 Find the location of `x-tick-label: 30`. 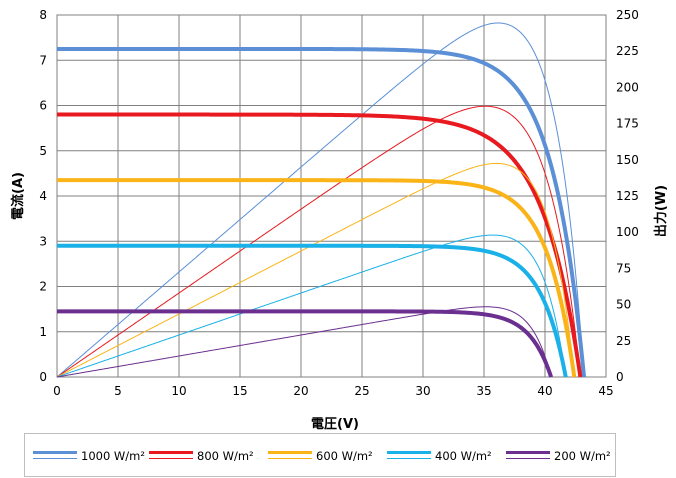

x-tick-label: 30 is located at coordinates (422, 391).